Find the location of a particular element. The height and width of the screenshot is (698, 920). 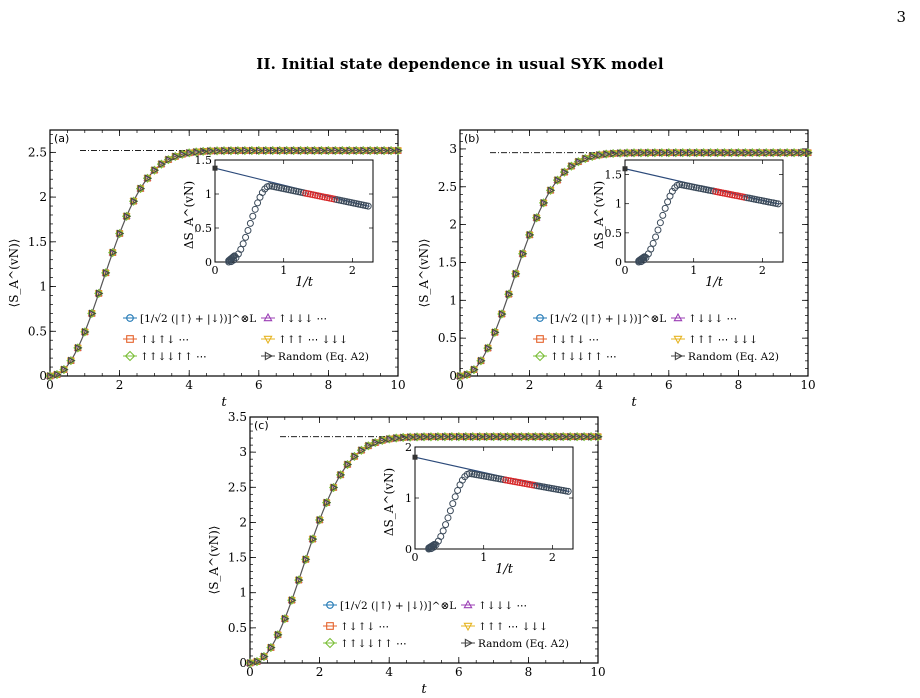

y-tick-label: 0.5 is located at coordinates (237, 628).